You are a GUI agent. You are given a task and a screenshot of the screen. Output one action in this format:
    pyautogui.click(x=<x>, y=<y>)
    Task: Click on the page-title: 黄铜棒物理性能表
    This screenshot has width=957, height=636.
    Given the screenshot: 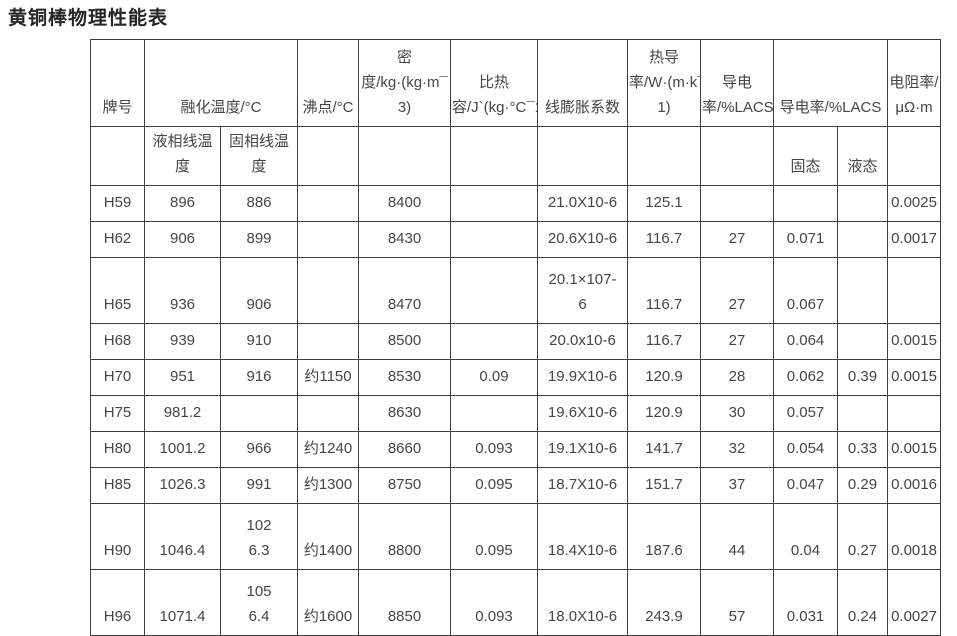 What is the action you would take?
    pyautogui.click(x=88, y=18)
    